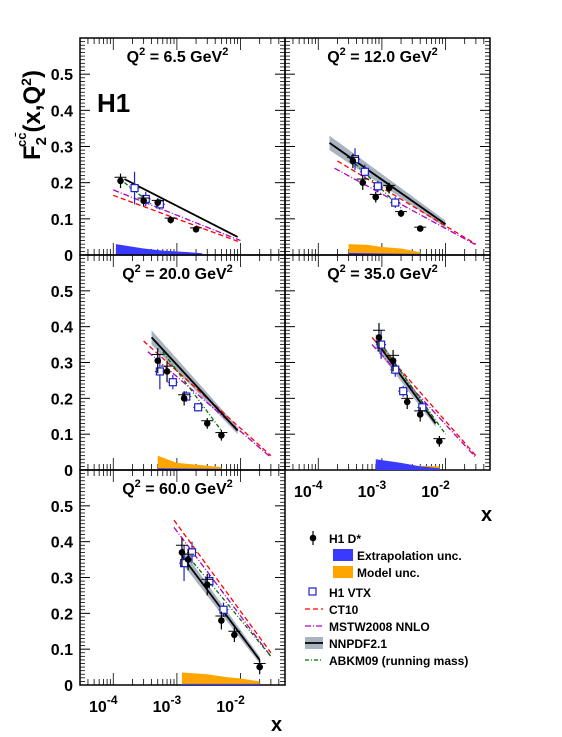 The width and height of the screenshot is (562, 737). I want to click on legend-item-h1dstar: H1 D*, so click(335, 538).